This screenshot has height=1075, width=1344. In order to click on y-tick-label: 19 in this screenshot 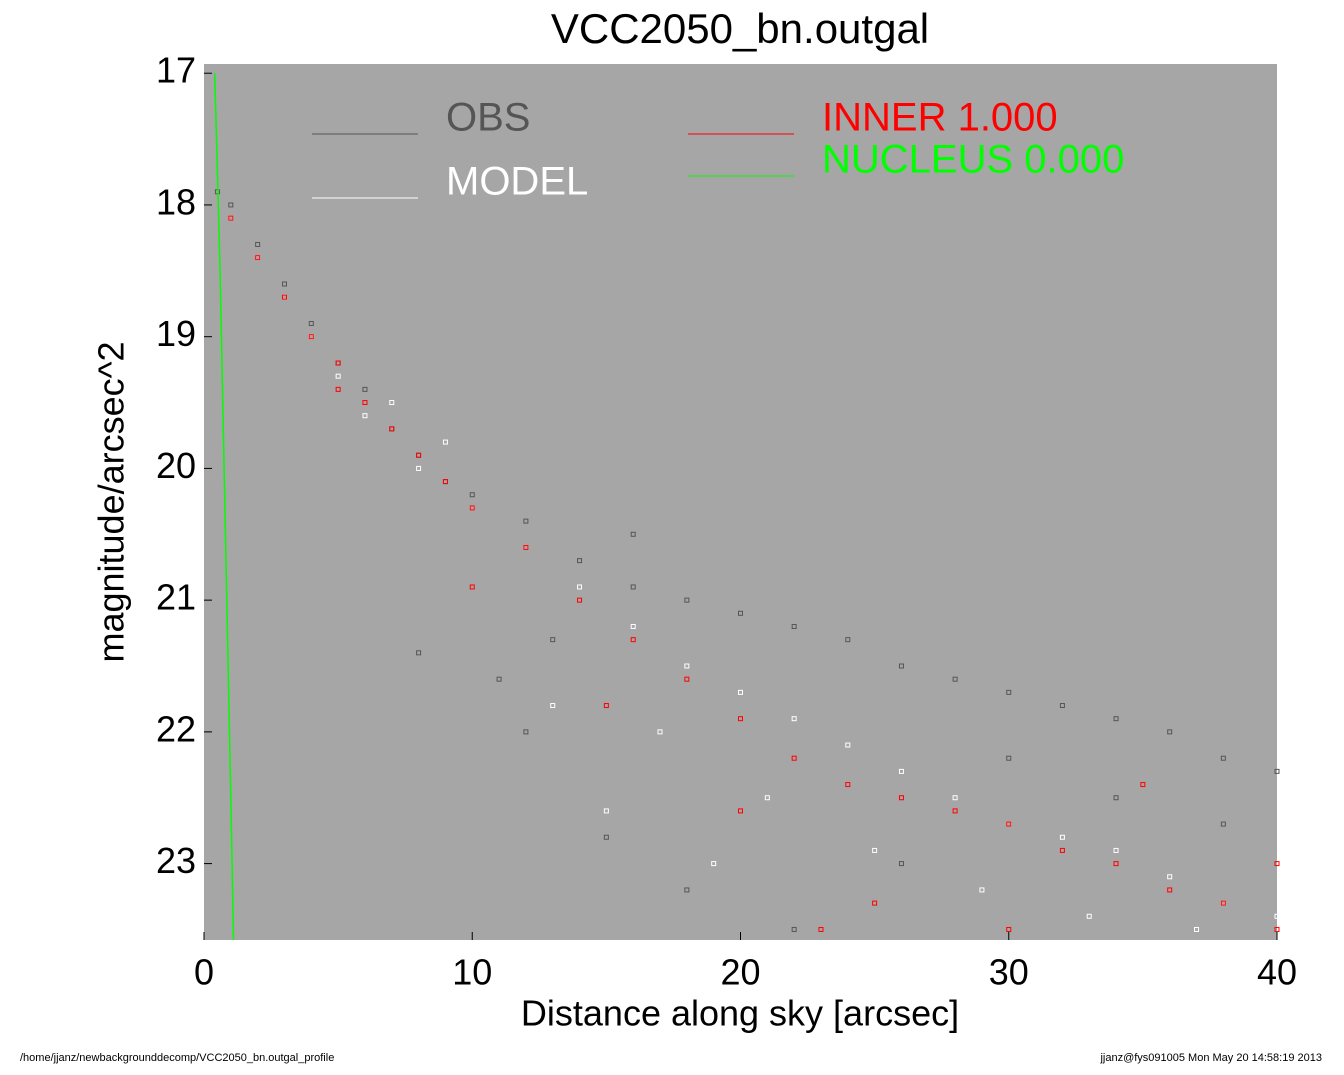, I will do `click(176, 333)`.